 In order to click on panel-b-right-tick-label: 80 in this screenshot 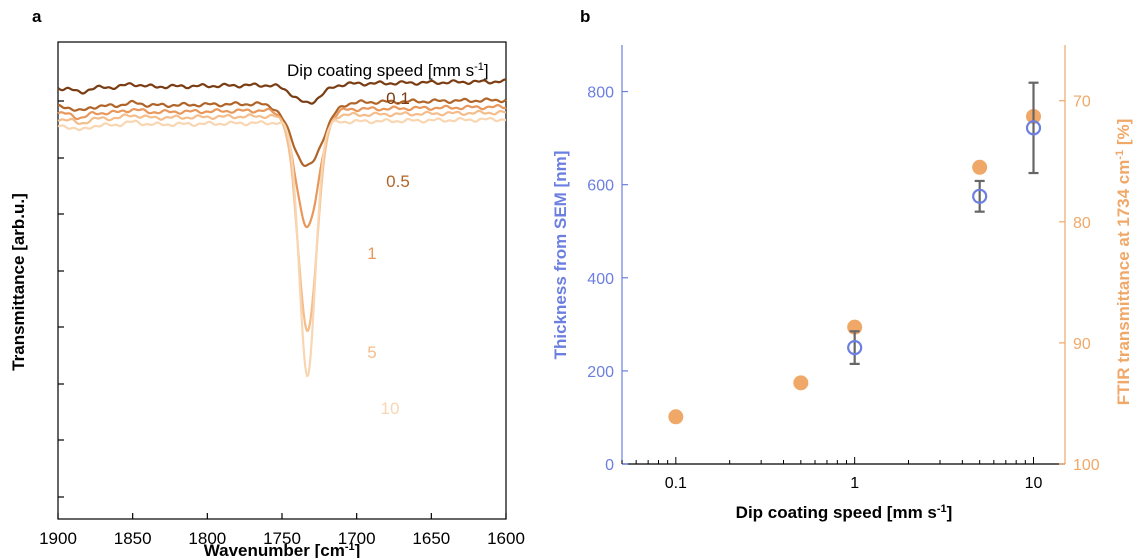, I will do `click(1082, 223)`.